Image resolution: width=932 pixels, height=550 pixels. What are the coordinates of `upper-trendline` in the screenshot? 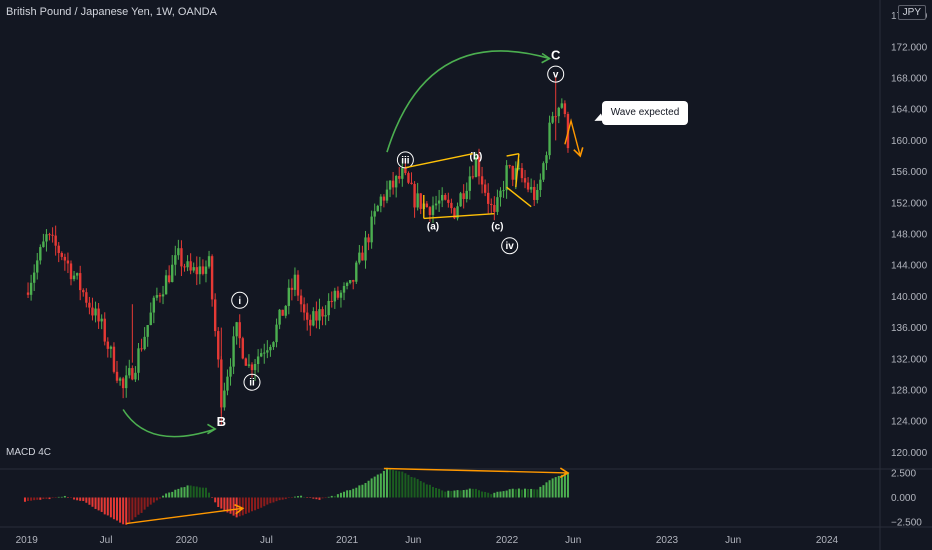 It's located at (439, 160).